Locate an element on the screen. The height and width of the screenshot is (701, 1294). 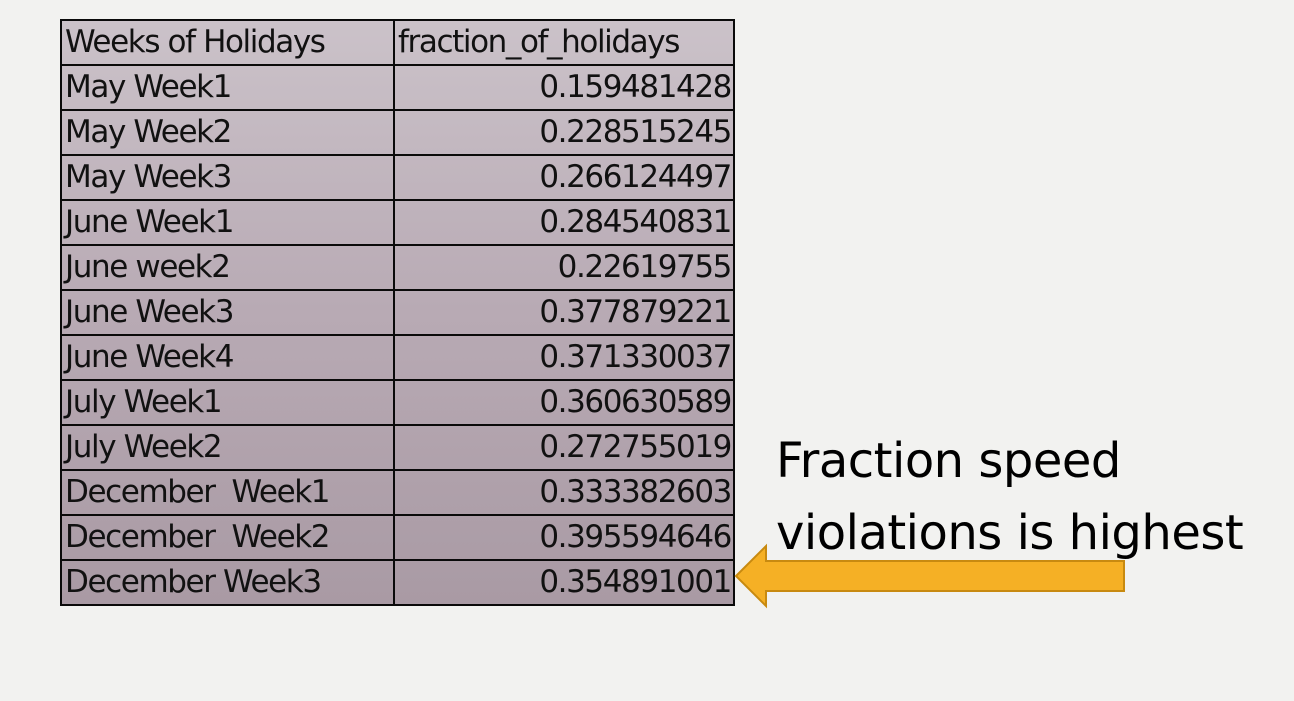
callout-line-2: violations is highest is located at coordinates (1010, 533).